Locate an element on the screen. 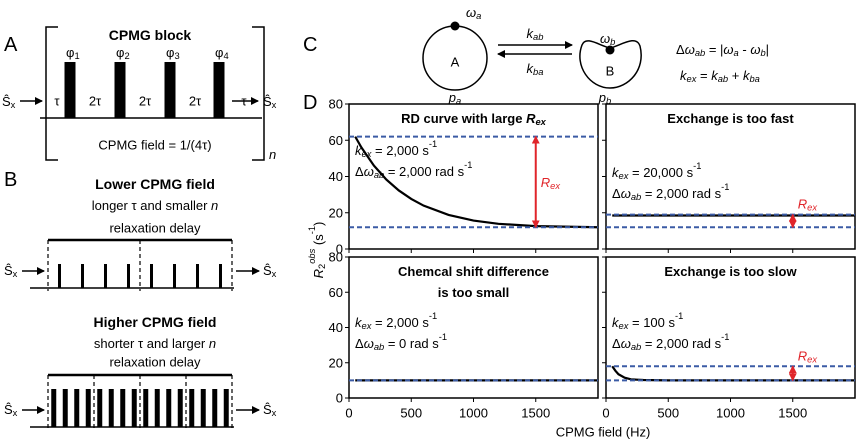 The width and height of the screenshot is (858, 442). text-part: ) is located at coordinates (318, 224).